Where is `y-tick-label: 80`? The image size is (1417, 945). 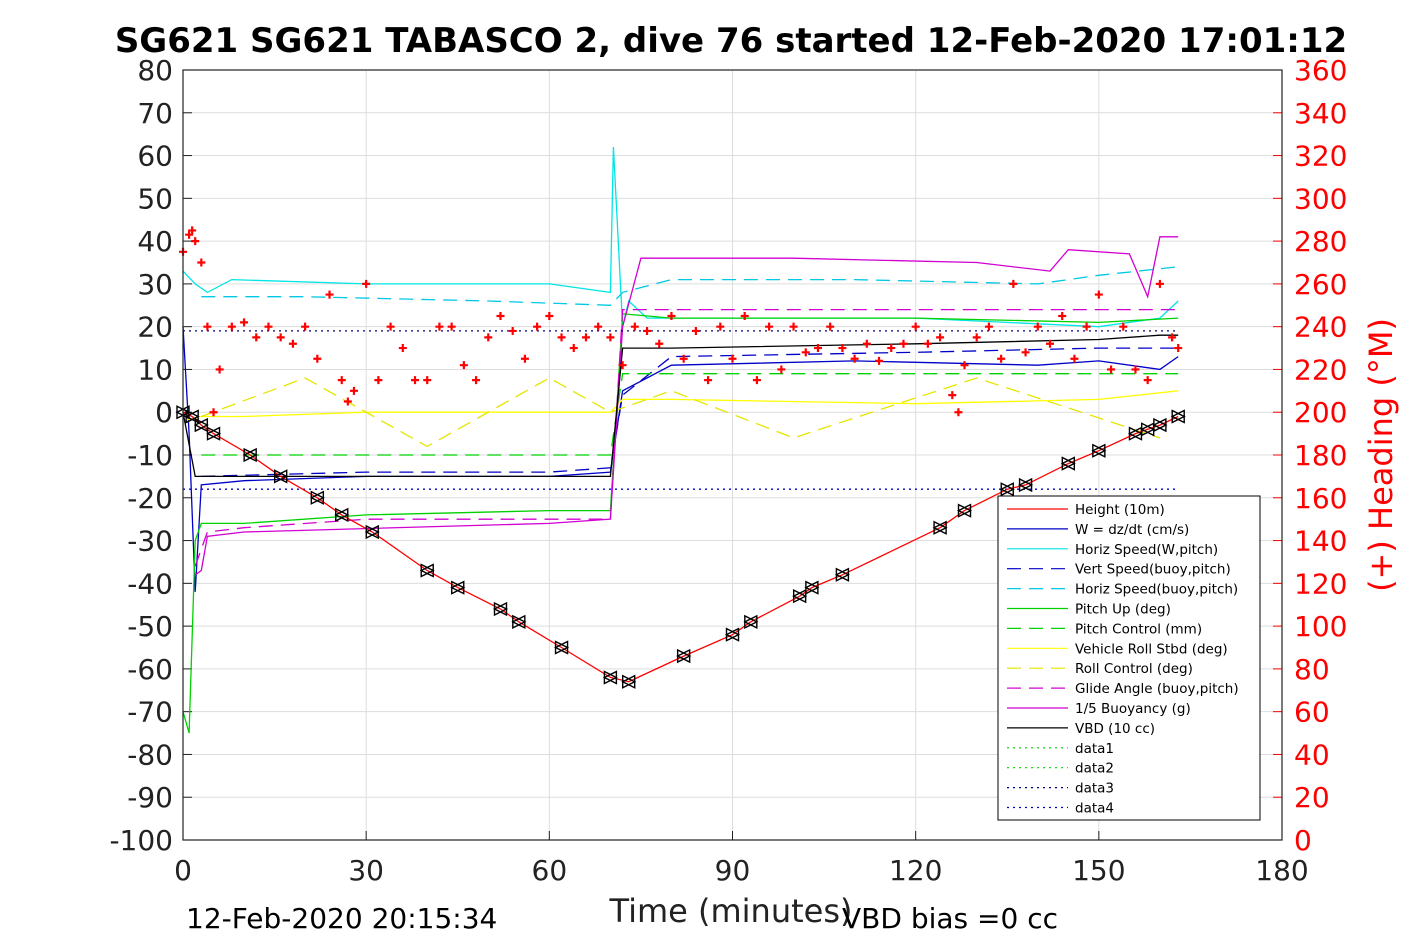 y-tick-label: 80 is located at coordinates (155, 70).